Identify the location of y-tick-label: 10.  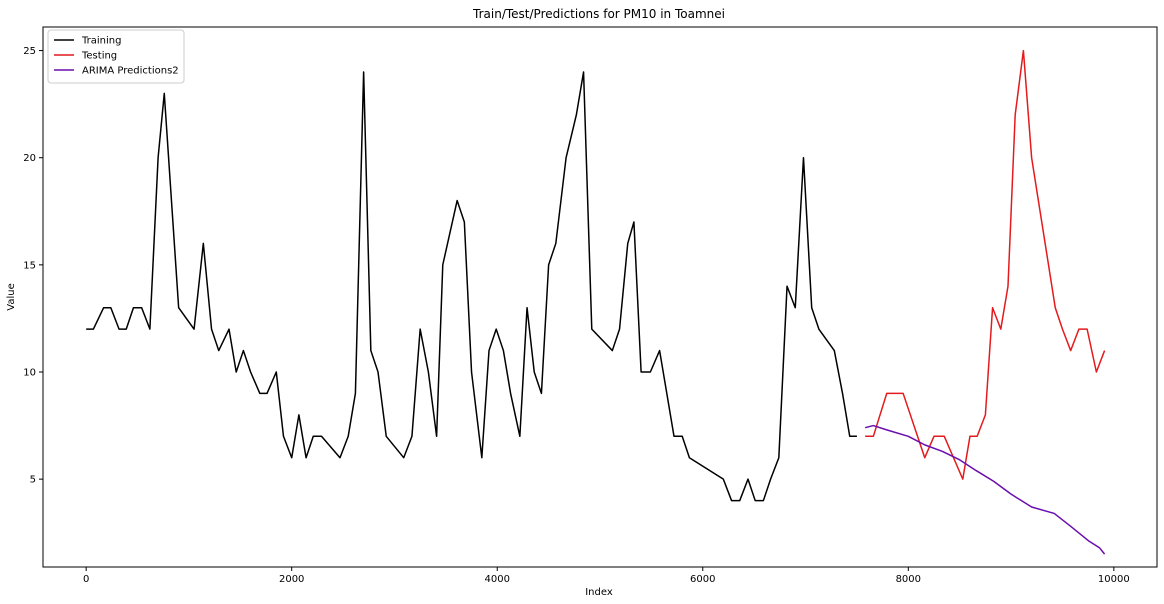
(29, 373).